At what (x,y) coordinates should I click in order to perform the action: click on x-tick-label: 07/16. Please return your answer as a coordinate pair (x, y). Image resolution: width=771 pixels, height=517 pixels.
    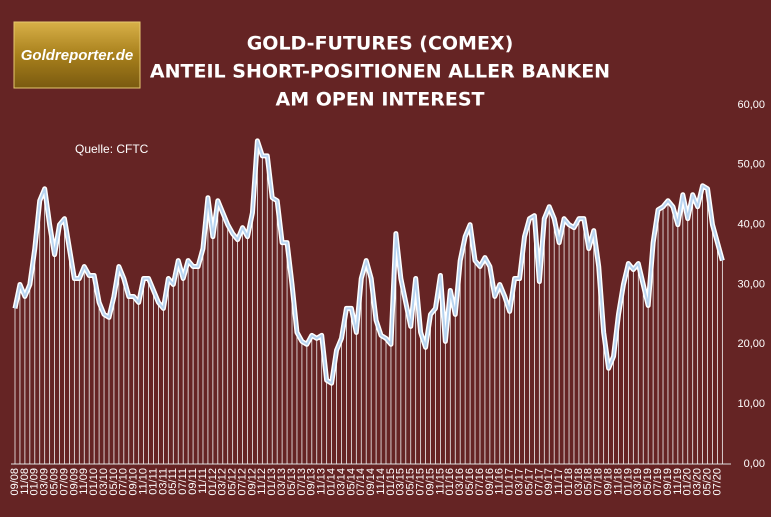
    Looking at the image, I should click on (480, 482).